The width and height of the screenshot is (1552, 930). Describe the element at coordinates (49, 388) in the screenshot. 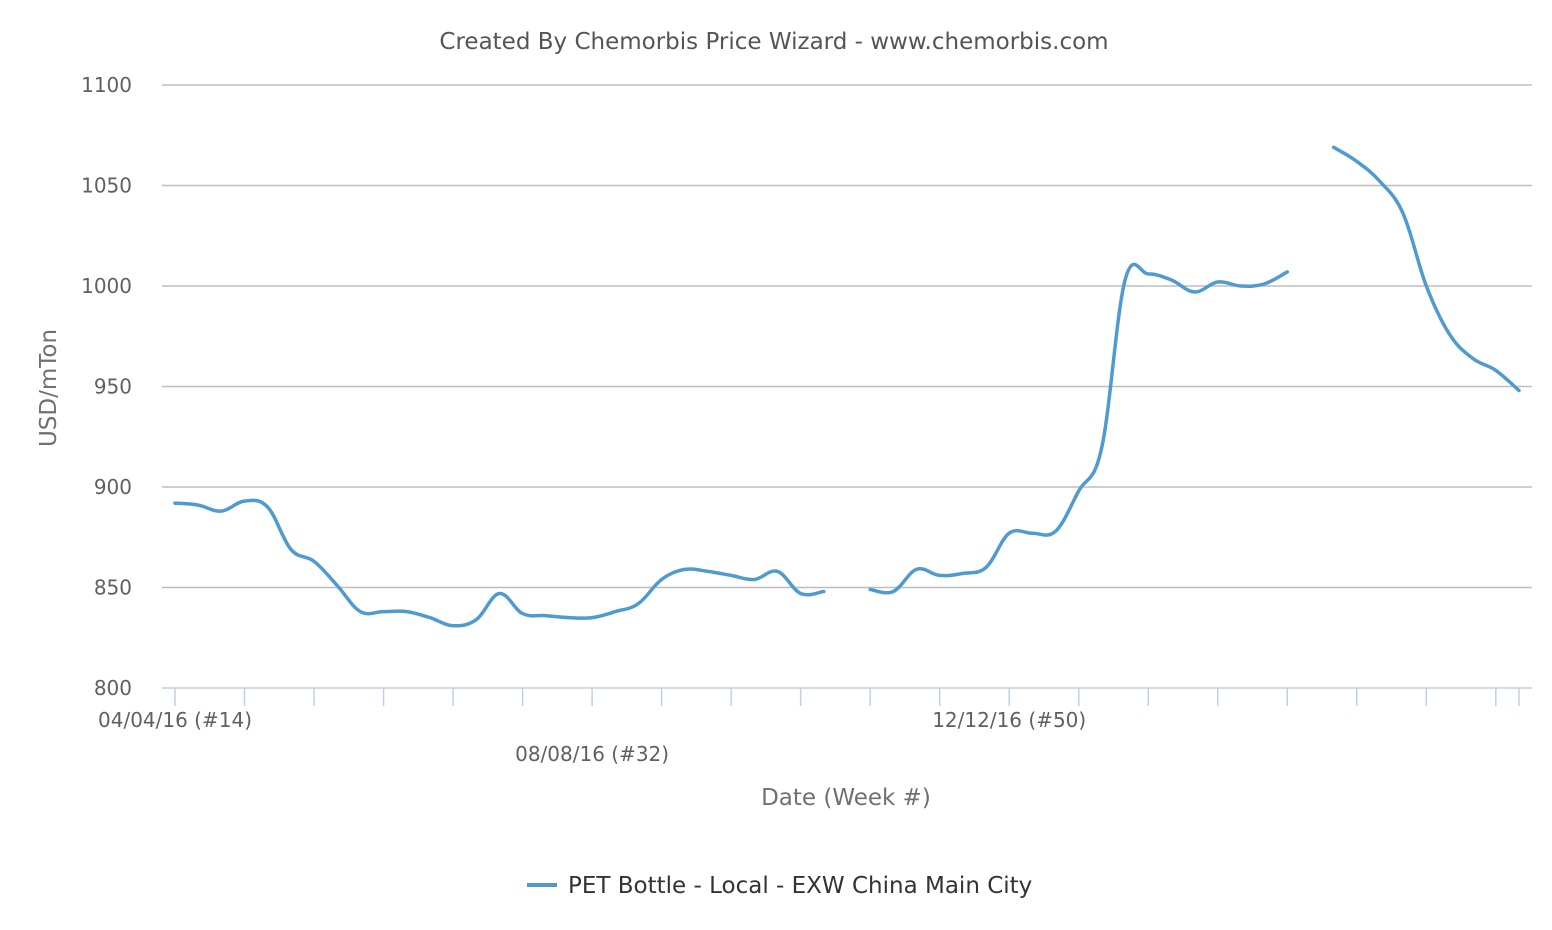

I see `y-axis-title: USD/mTon` at that location.